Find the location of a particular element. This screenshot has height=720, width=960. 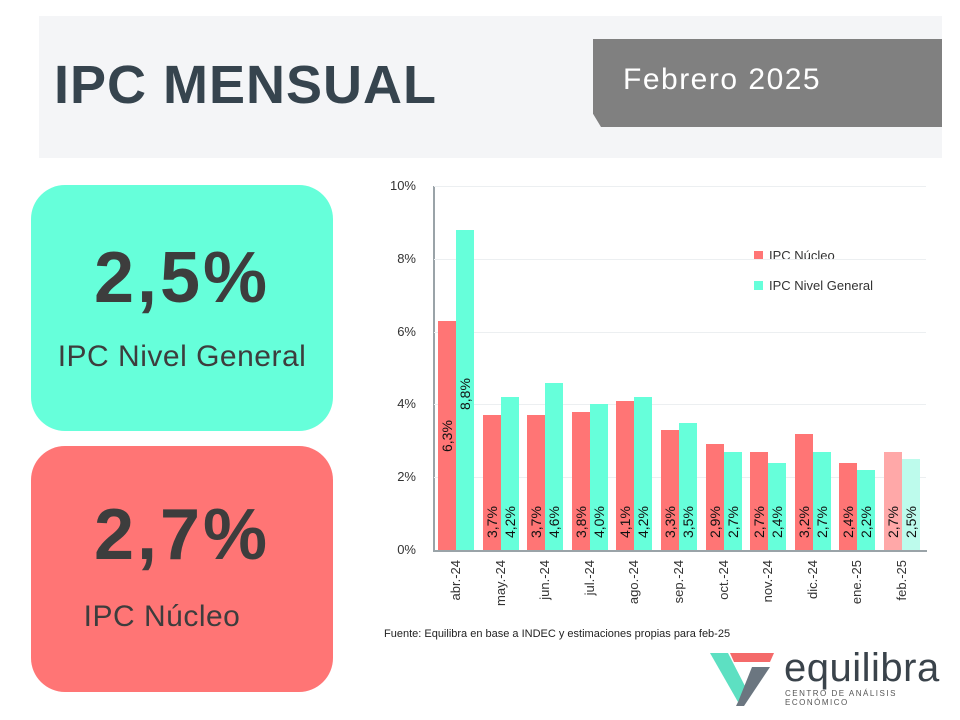

equilibra-logo: equilibra CENTRO DE ANÁLISIS ECONÓMICO is located at coordinates (828, 677).